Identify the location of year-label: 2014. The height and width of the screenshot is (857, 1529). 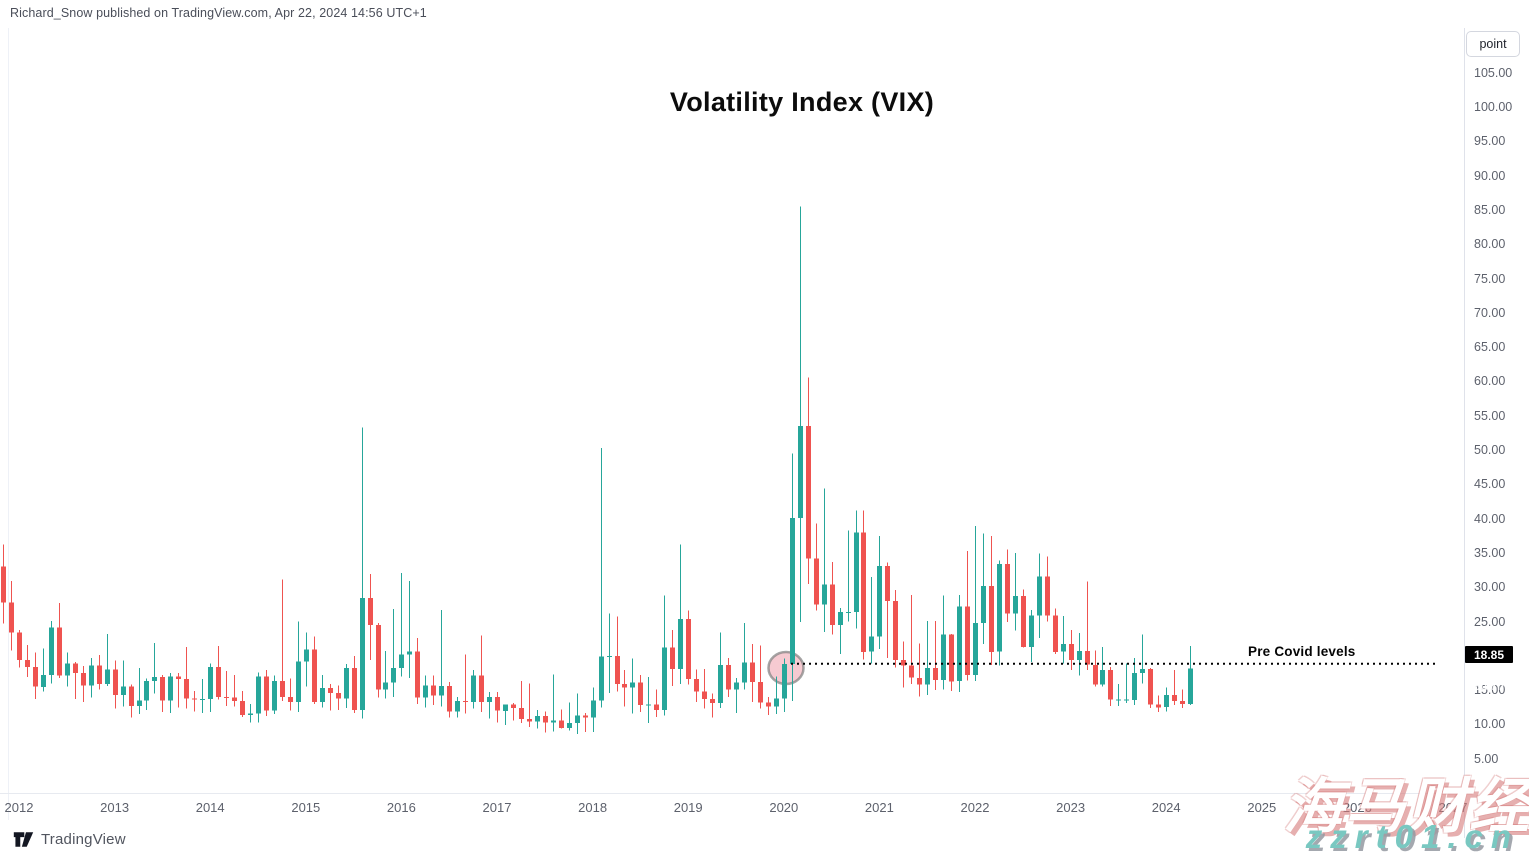
(210, 807).